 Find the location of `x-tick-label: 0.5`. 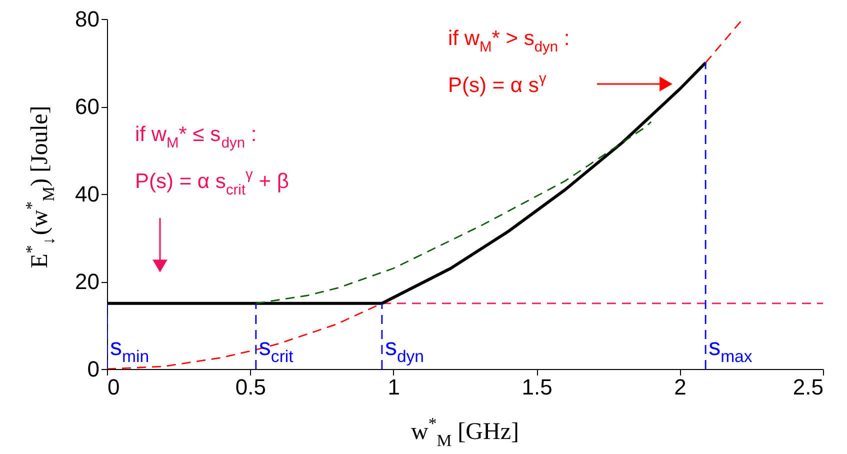

x-tick-label: 0.5 is located at coordinates (250, 387).